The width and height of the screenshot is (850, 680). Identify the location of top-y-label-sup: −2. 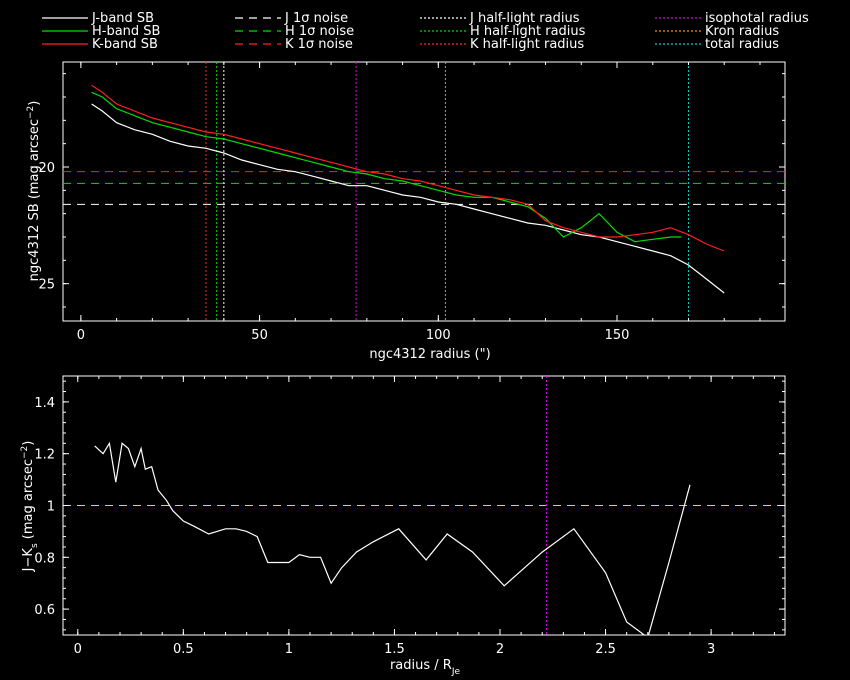
(31, 112).